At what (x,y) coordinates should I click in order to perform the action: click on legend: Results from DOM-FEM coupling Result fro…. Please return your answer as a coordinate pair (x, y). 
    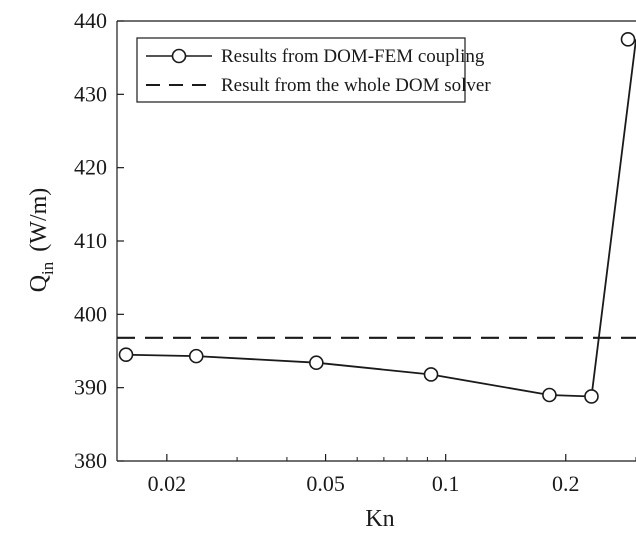
    Looking at the image, I should click on (313, 70).